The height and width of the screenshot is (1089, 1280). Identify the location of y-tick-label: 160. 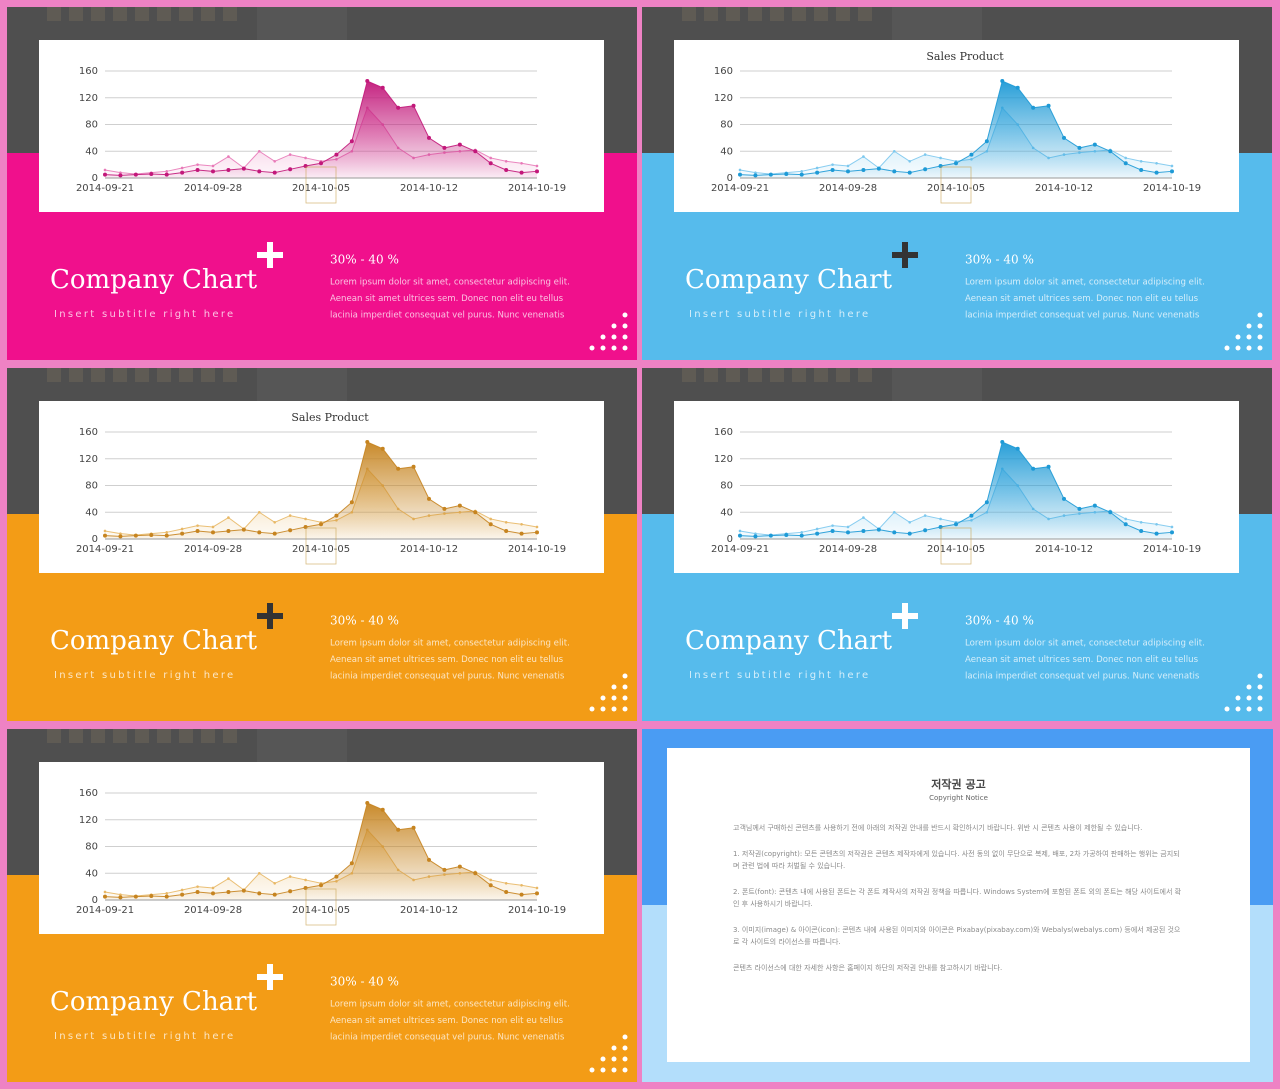
(88, 71).